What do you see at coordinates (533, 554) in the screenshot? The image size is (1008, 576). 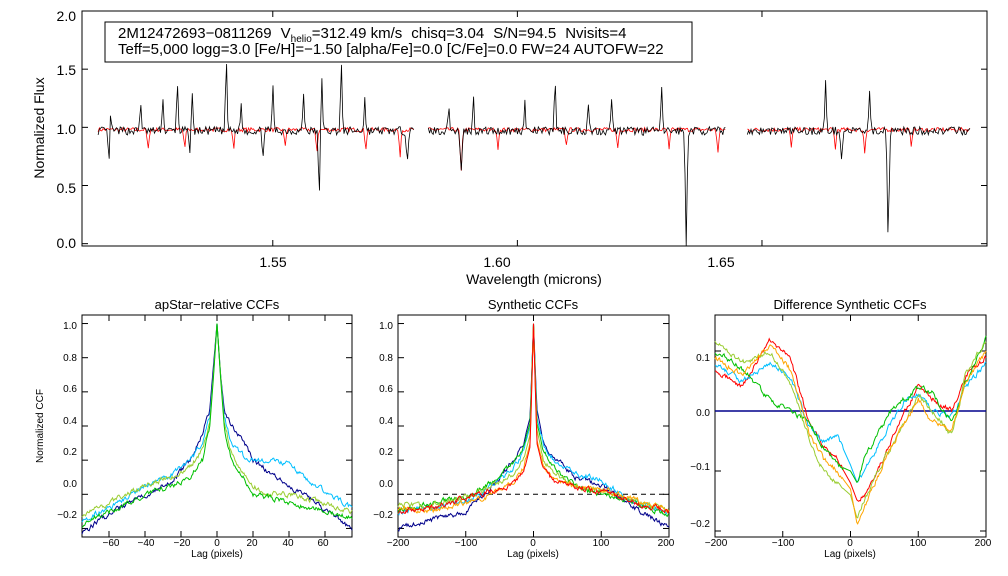 I see `ccf-synthetic-x-label: Lag (pixels)` at bounding box center [533, 554].